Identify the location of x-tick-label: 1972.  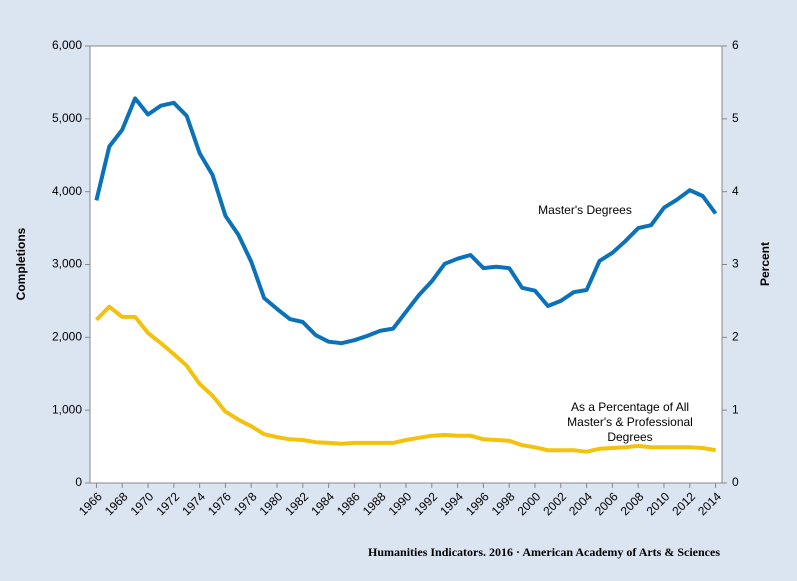
(167, 503).